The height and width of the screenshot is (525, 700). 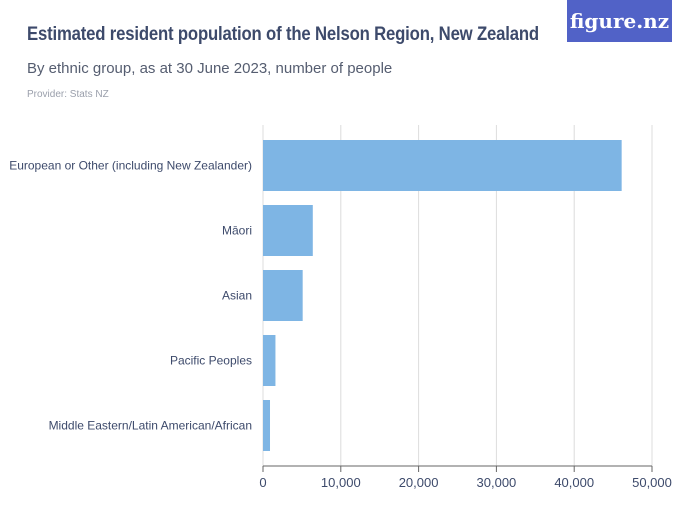 What do you see at coordinates (497, 482) in the screenshot?
I see `x-tick-label: 30,000` at bounding box center [497, 482].